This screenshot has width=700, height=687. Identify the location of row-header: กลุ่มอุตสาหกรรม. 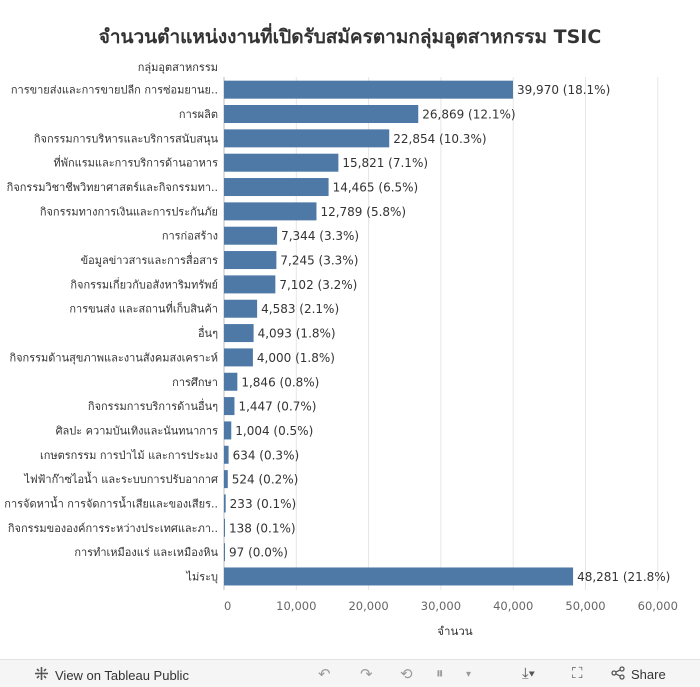
(178, 67).